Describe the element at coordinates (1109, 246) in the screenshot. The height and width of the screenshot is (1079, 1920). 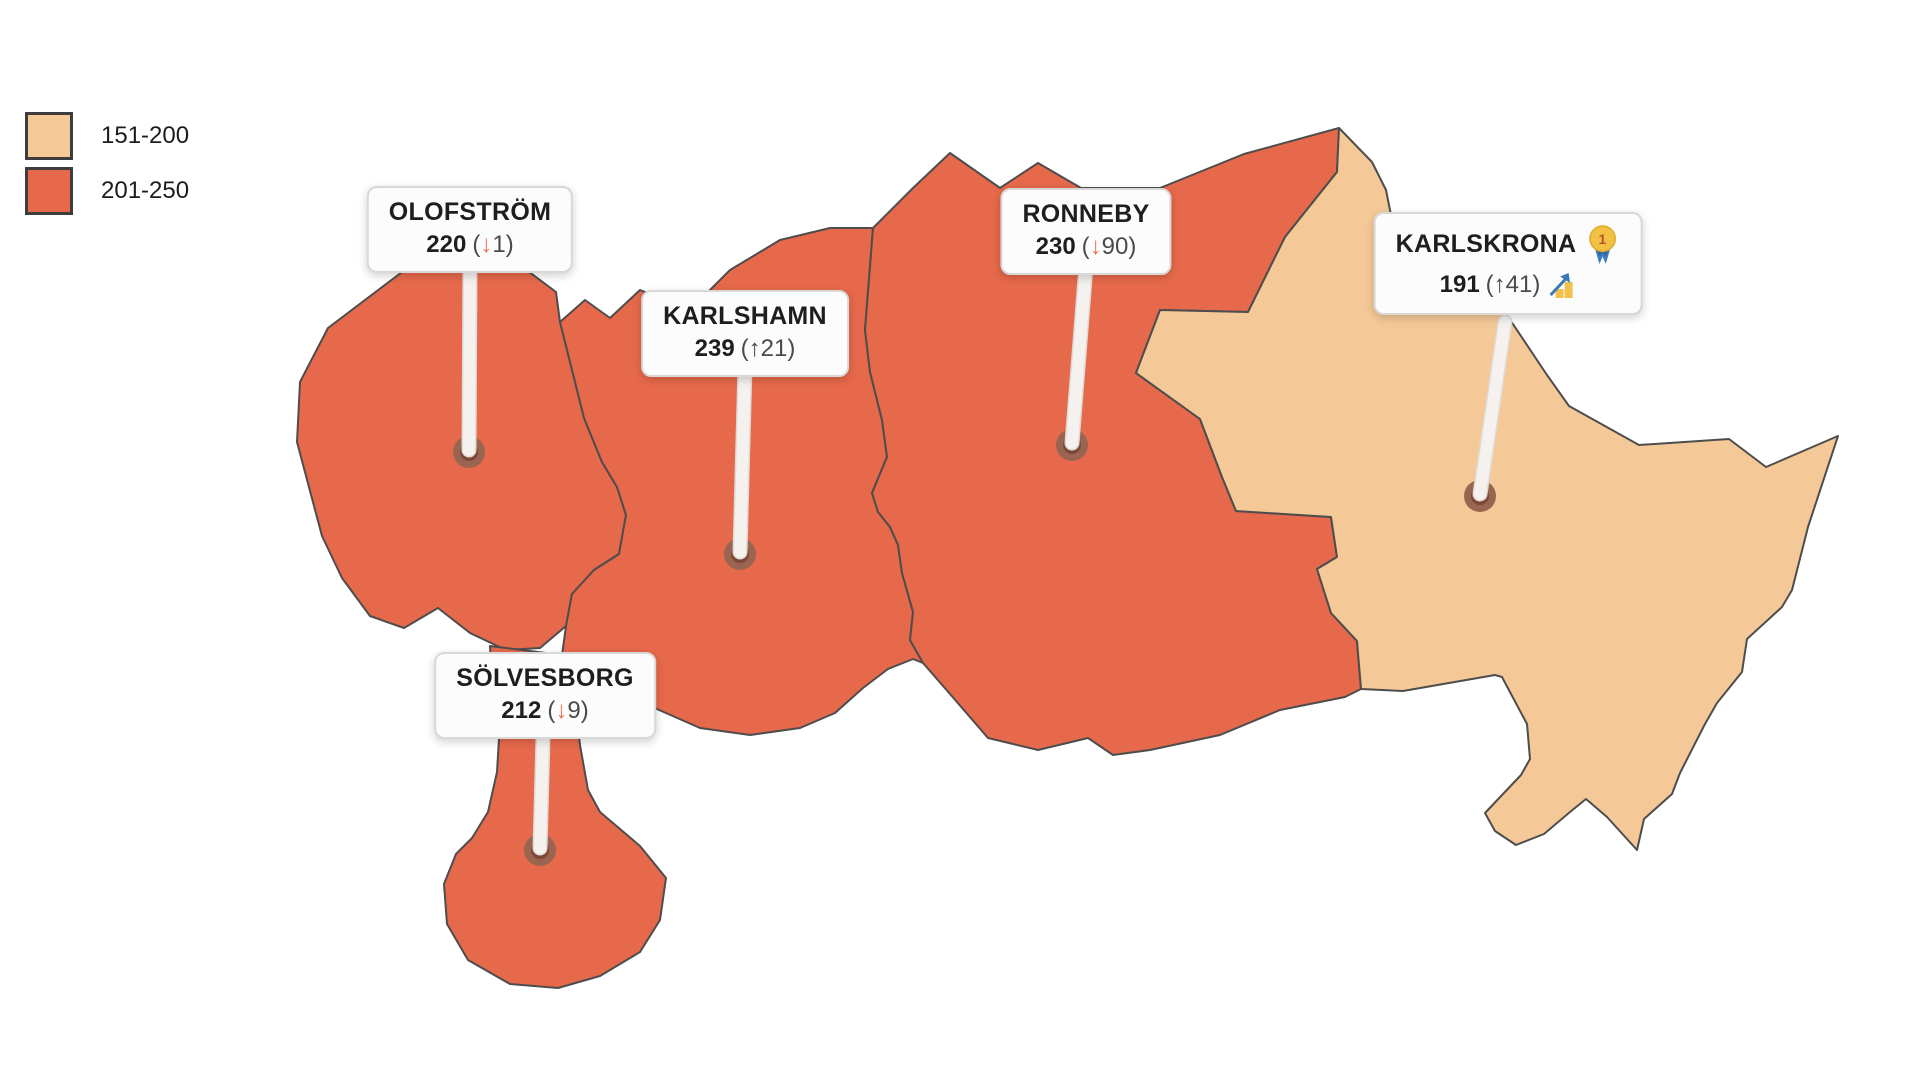
I see `change-indicator: (↓ 90)` at that location.